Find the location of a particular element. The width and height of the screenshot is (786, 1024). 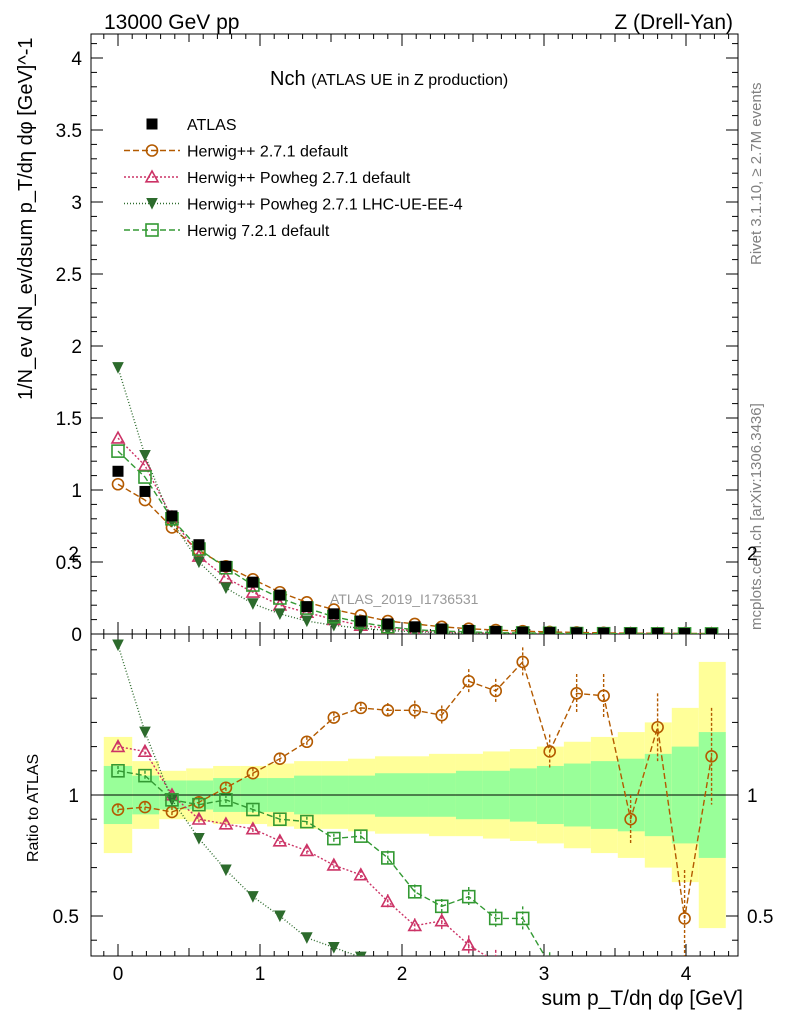

legend-marker is located at coordinates (152, 124).